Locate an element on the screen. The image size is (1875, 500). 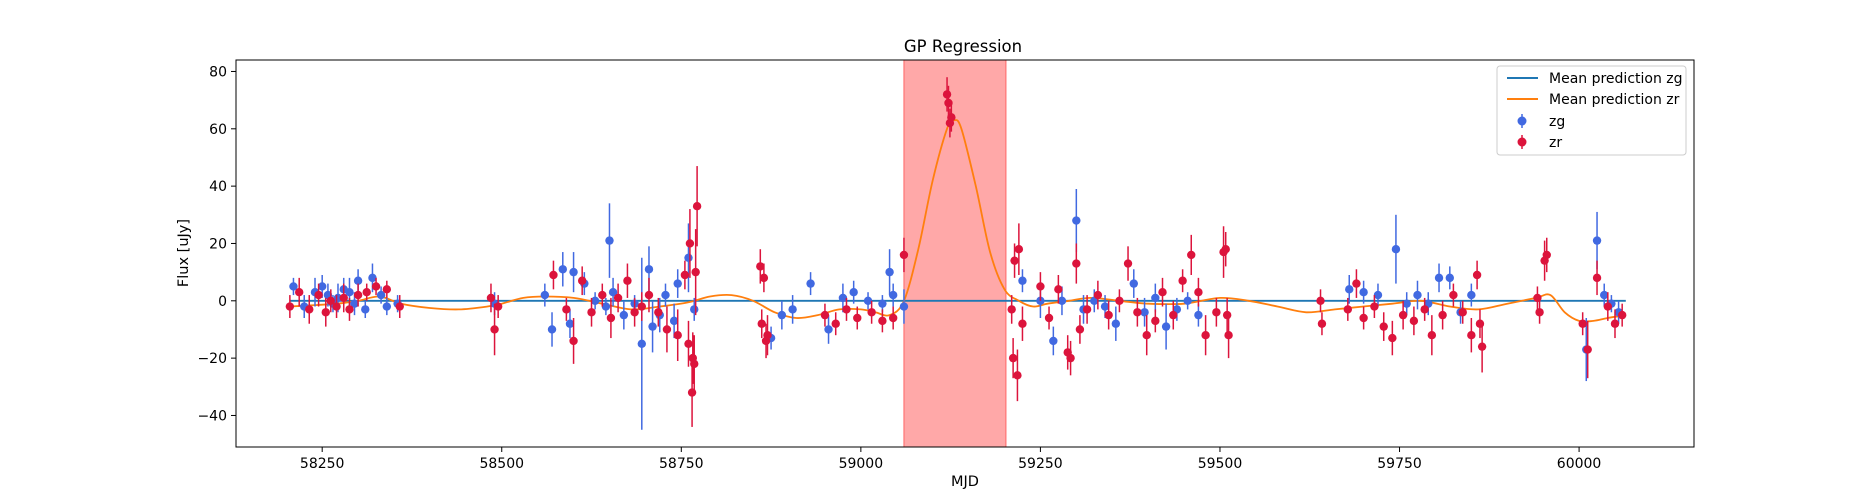
legend-zr-line-label: Mean prediction zr is located at coordinates (1614, 100).